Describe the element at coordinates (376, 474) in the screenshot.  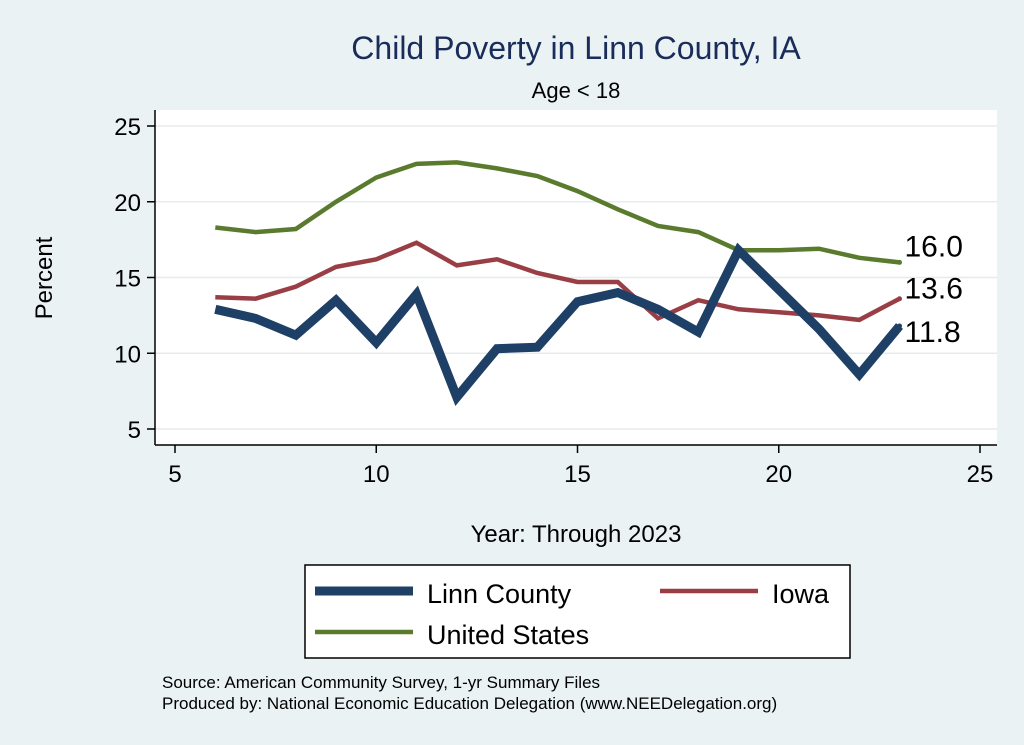
I see `x-tick-label: 10` at that location.